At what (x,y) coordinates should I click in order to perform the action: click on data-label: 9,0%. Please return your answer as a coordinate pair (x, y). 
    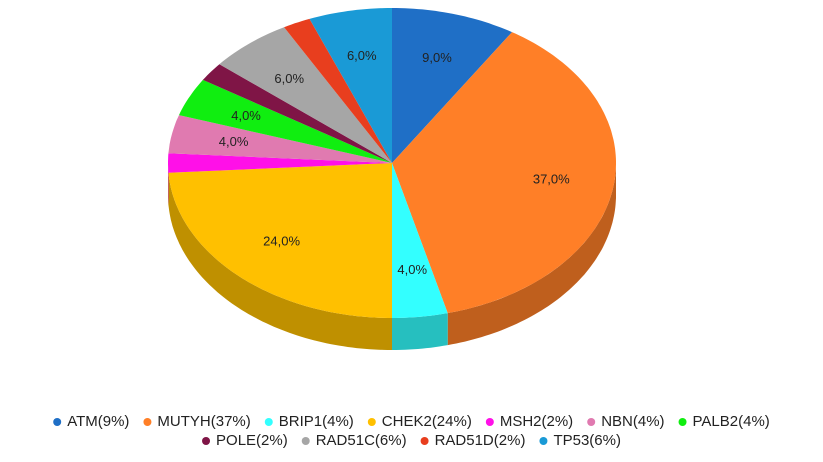
    Looking at the image, I should click on (437, 57).